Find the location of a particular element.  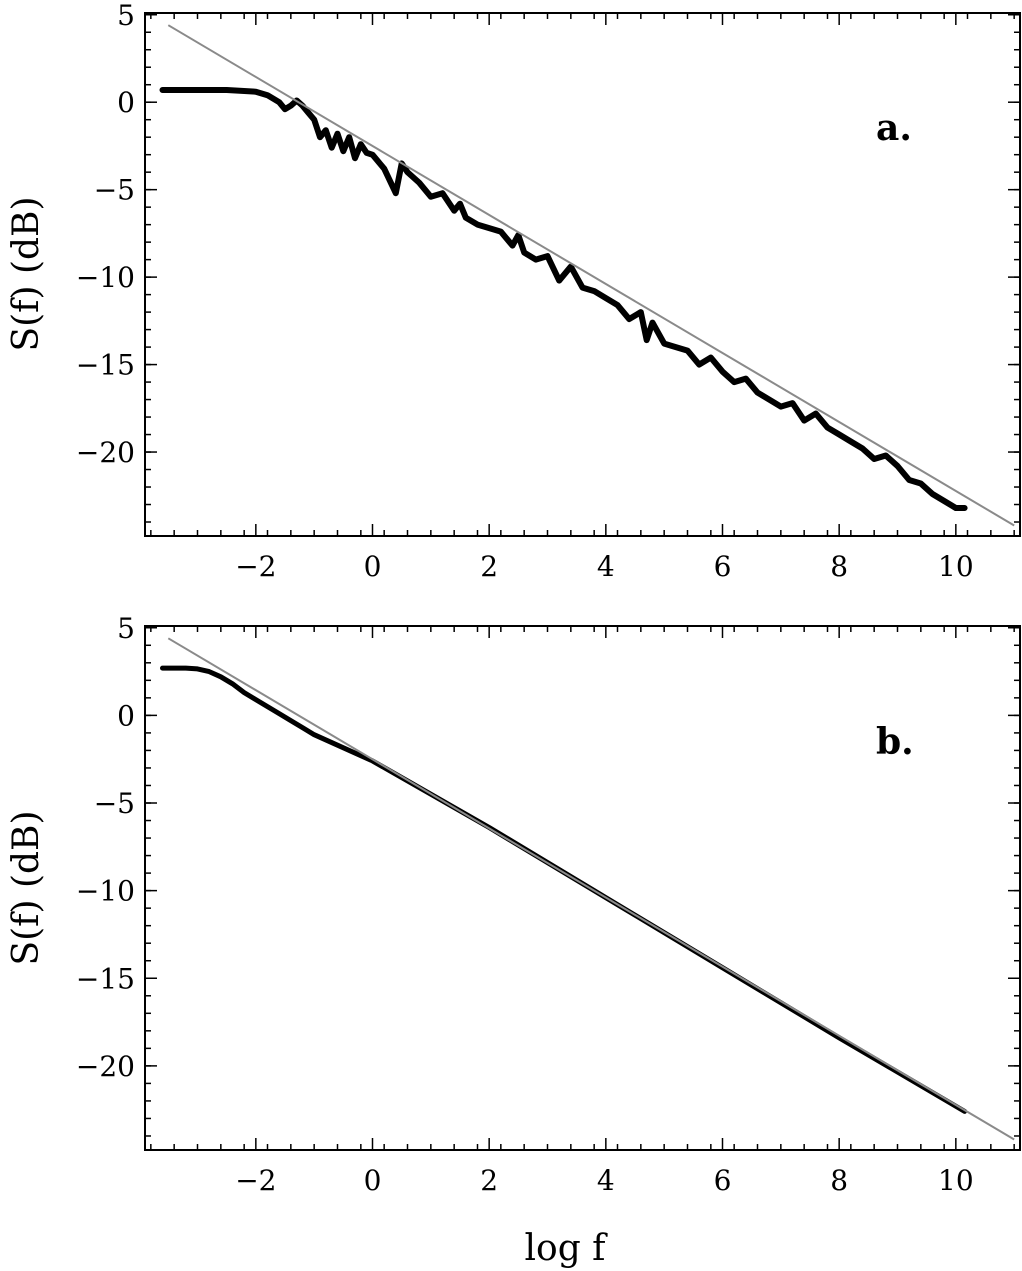

x-axis-title: log f is located at coordinates (567, 1248).